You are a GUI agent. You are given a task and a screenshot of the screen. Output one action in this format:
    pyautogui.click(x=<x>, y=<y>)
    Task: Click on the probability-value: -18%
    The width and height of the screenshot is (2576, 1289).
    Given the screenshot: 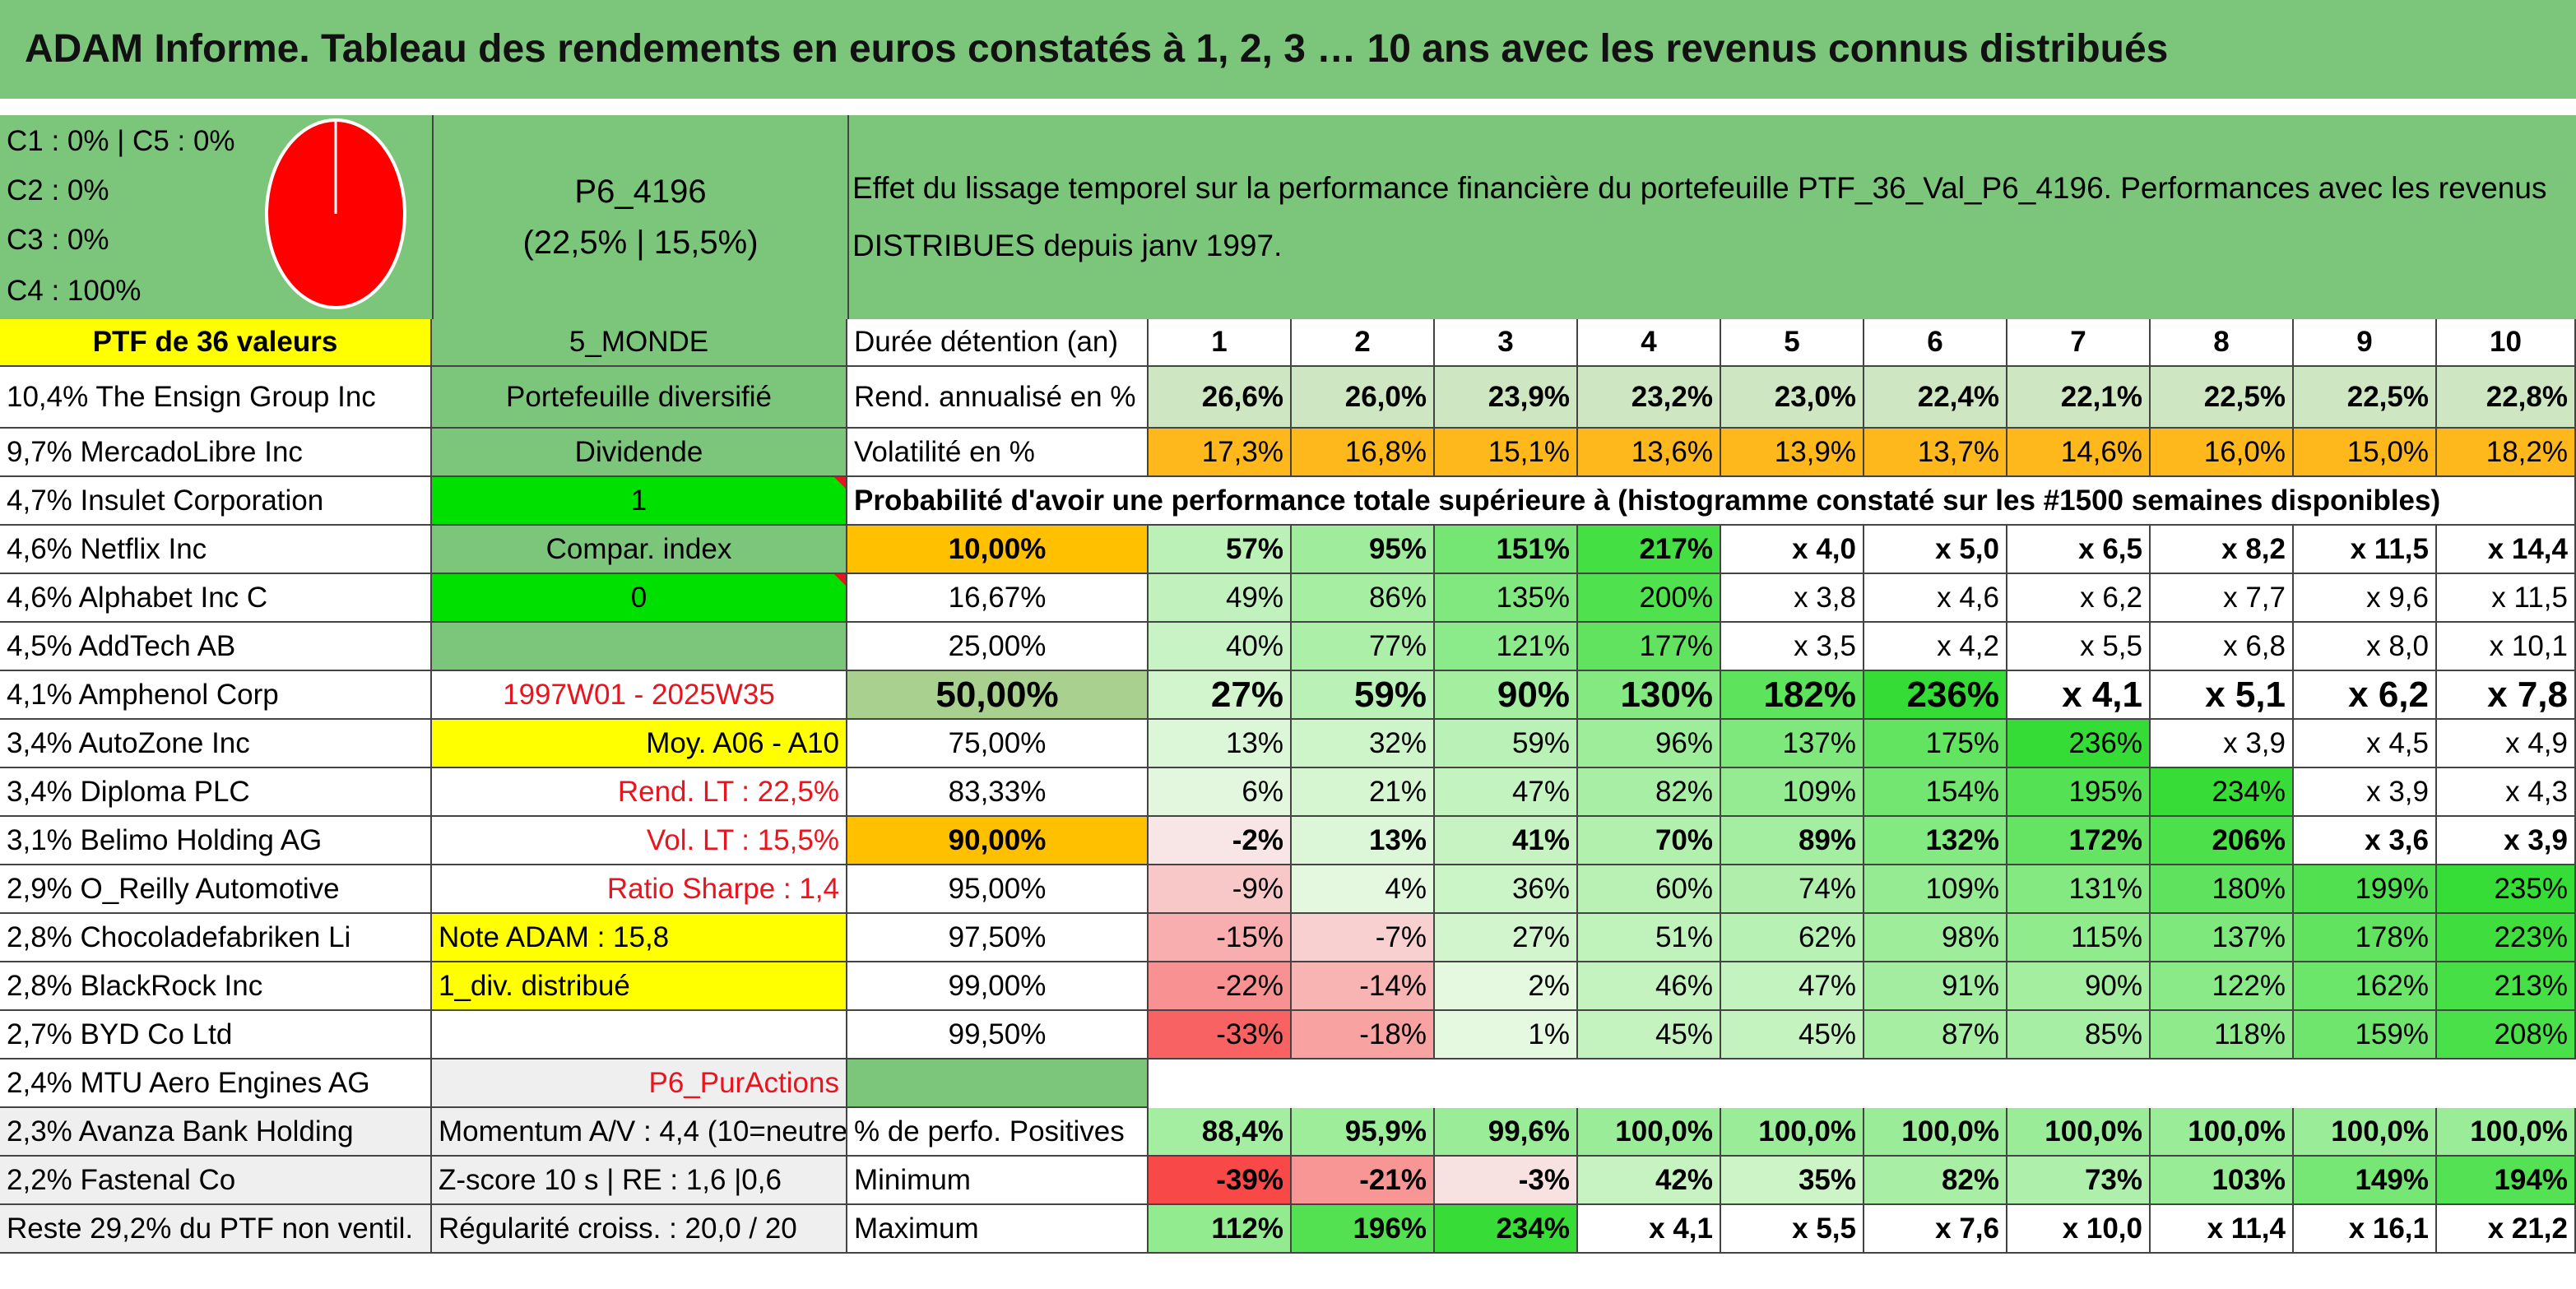 What is the action you would take?
    pyautogui.click(x=1363, y=1035)
    